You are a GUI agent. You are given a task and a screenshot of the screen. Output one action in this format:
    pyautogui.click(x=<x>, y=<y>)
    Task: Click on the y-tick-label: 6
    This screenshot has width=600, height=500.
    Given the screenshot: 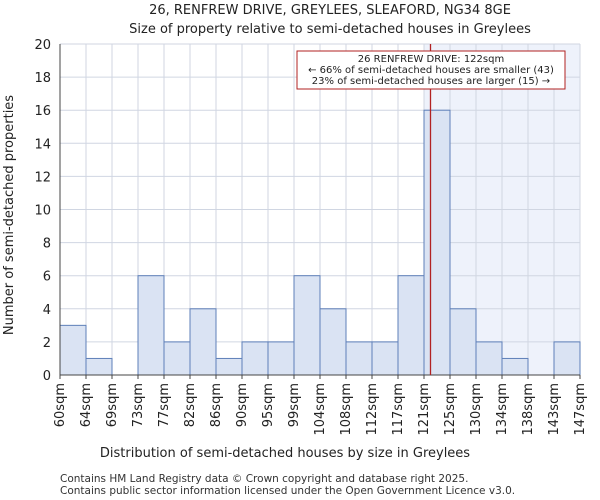 What is the action you would take?
    pyautogui.click(x=47, y=277)
    